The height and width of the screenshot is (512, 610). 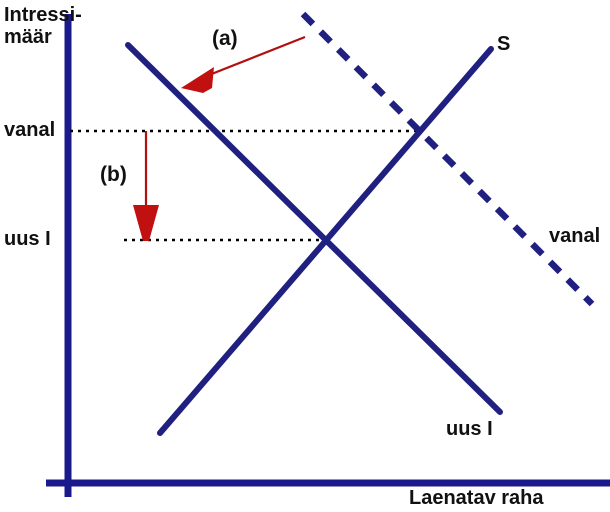 What do you see at coordinates (575, 236) in the screenshot?
I see `old-demand-curve-label: vanal` at bounding box center [575, 236].